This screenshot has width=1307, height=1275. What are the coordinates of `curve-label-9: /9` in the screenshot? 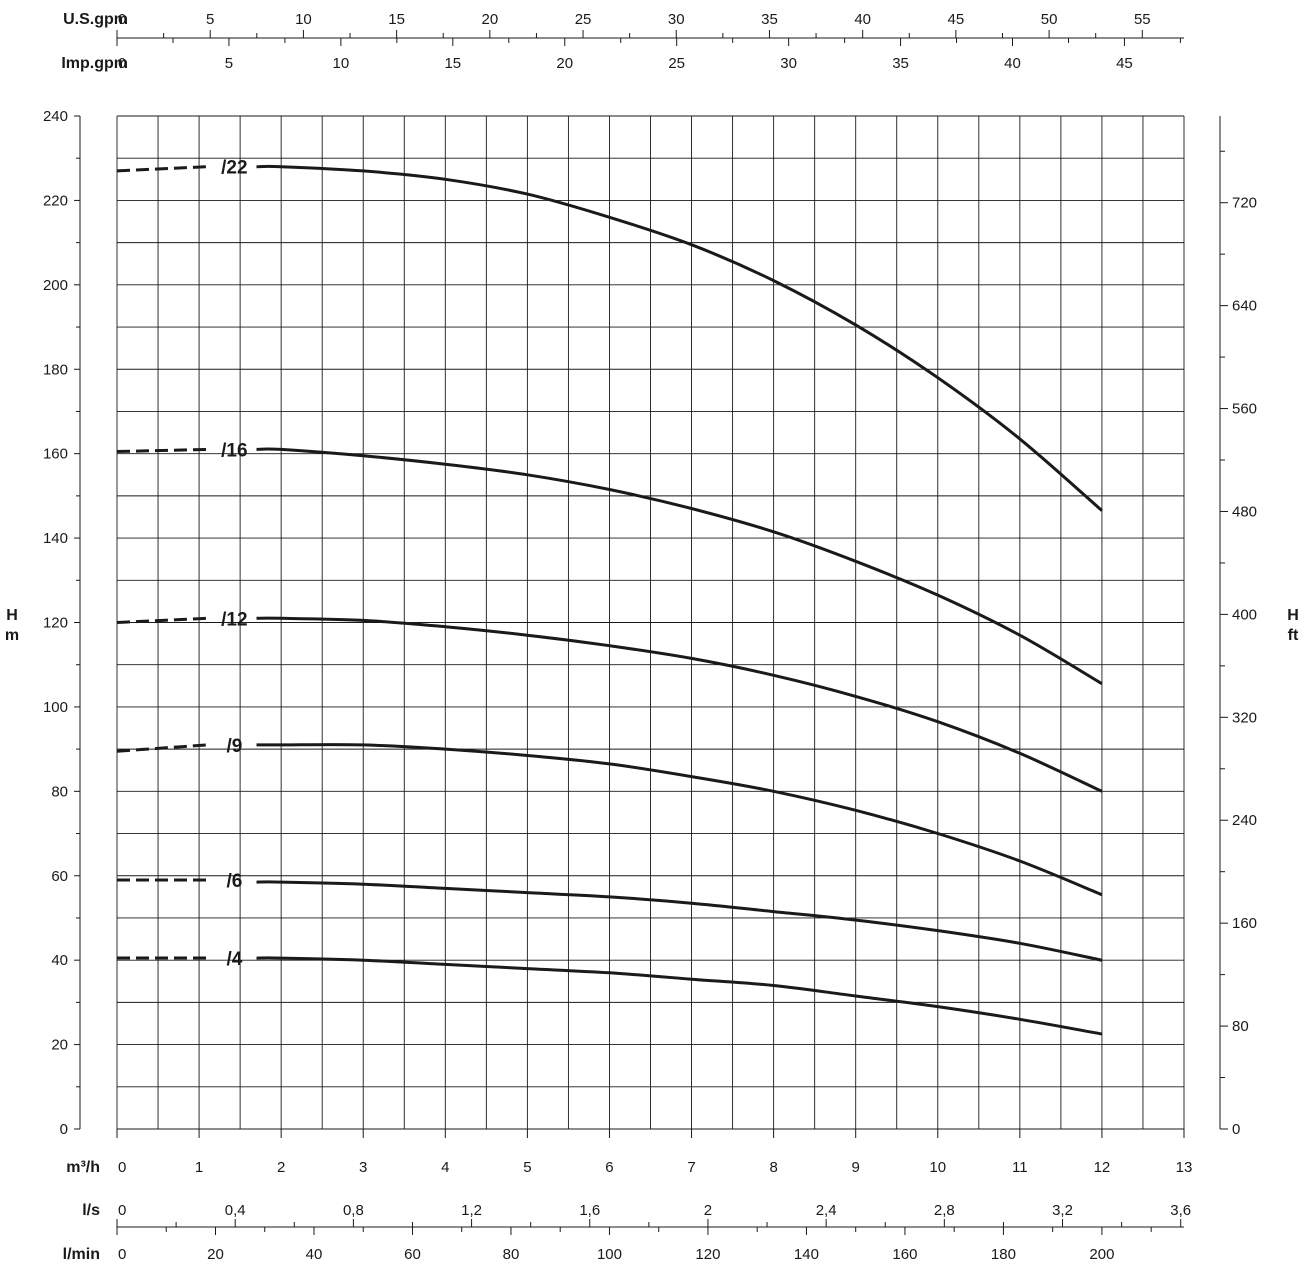 It's located at (234, 746).